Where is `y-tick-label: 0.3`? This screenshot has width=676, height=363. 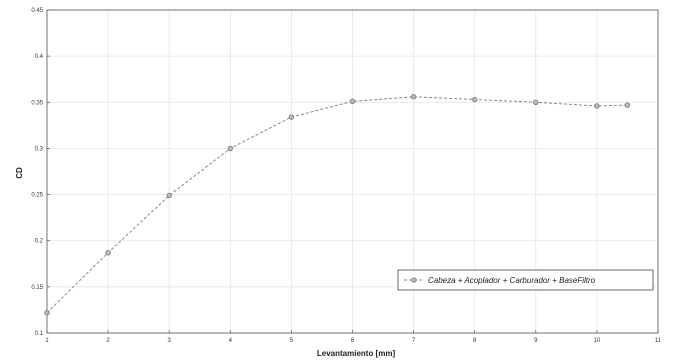
y-tick-label: 0.3 is located at coordinates (39, 149).